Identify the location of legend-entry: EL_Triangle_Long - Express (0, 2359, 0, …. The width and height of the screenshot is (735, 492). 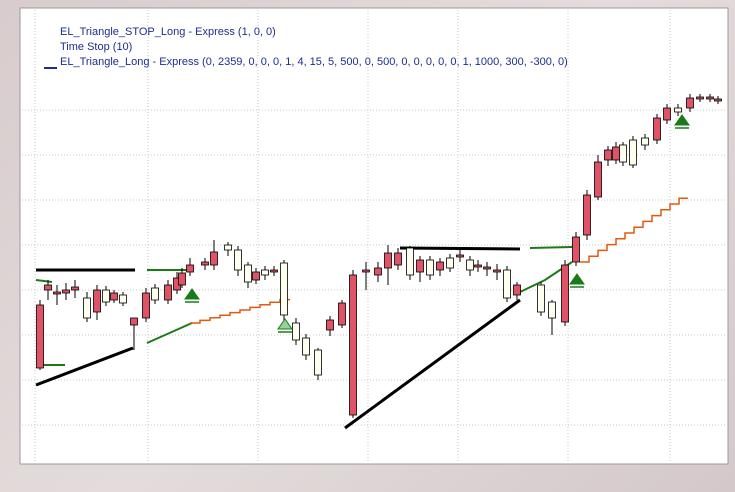
(314, 62).